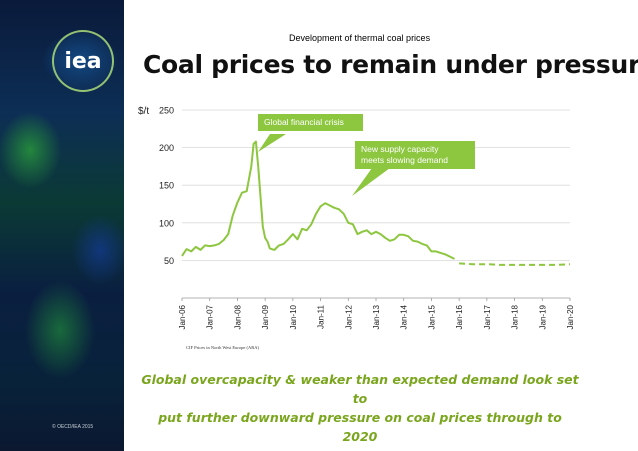 The width and height of the screenshot is (638, 451). I want to click on x-tick-label: Jan-11, so click(321, 316).